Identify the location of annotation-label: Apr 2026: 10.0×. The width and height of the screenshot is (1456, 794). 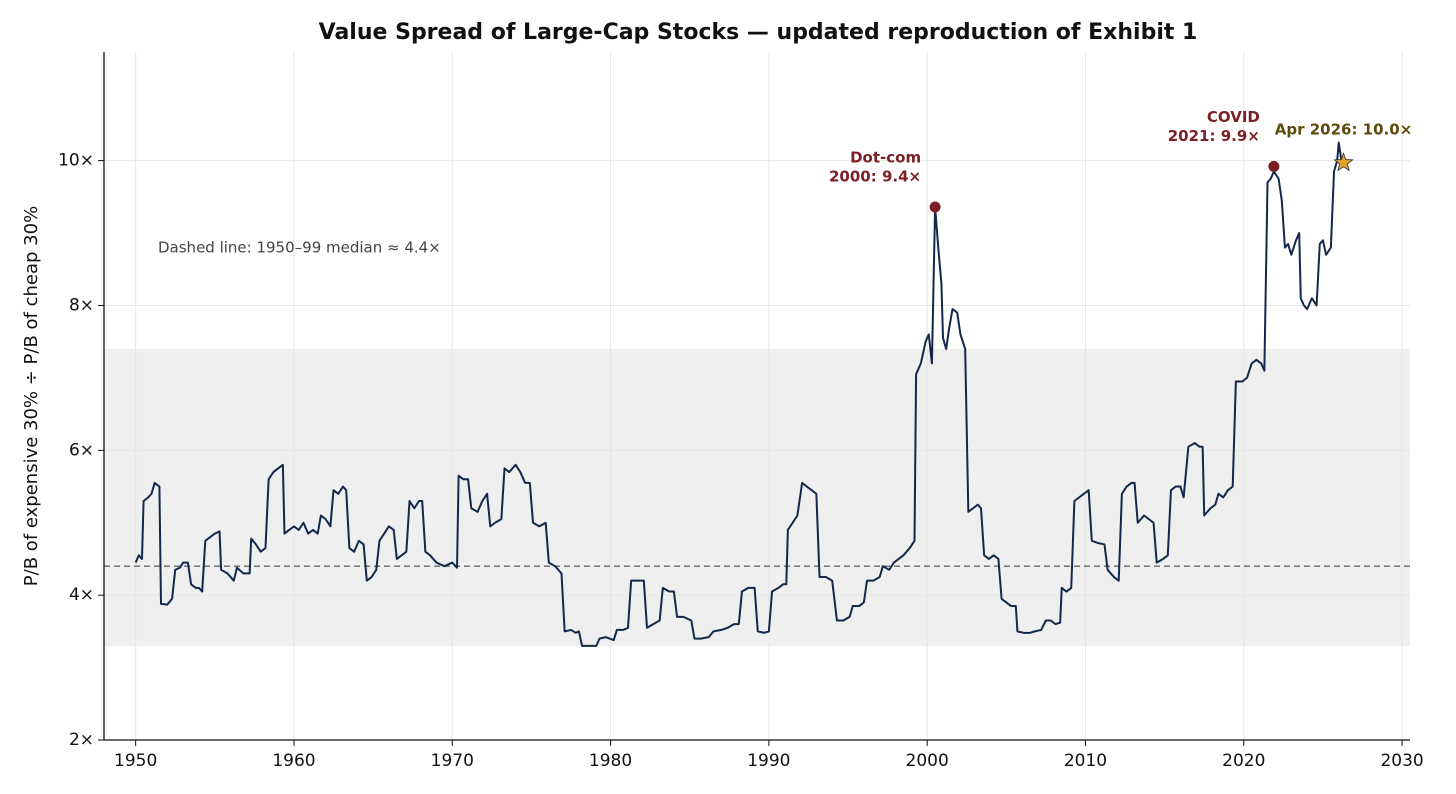
(1344, 129).